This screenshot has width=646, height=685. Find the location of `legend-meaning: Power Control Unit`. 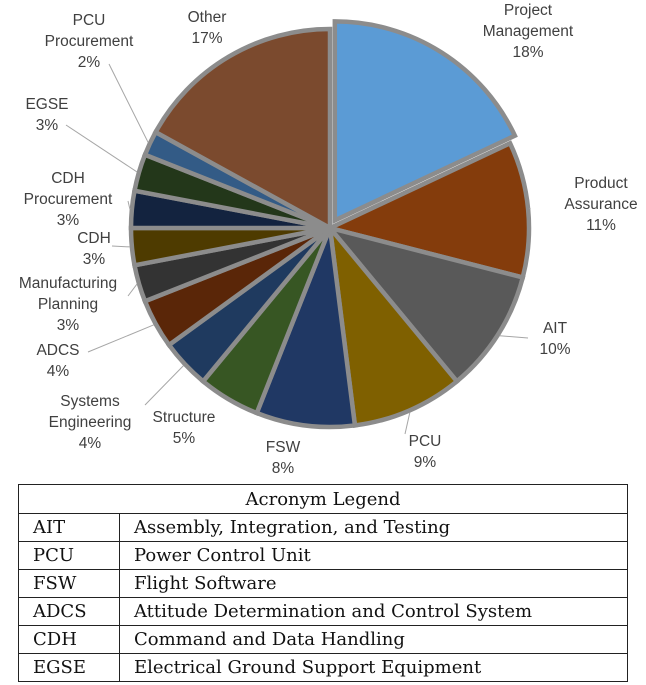

legend-meaning: Power Control Unit is located at coordinates (373, 555).